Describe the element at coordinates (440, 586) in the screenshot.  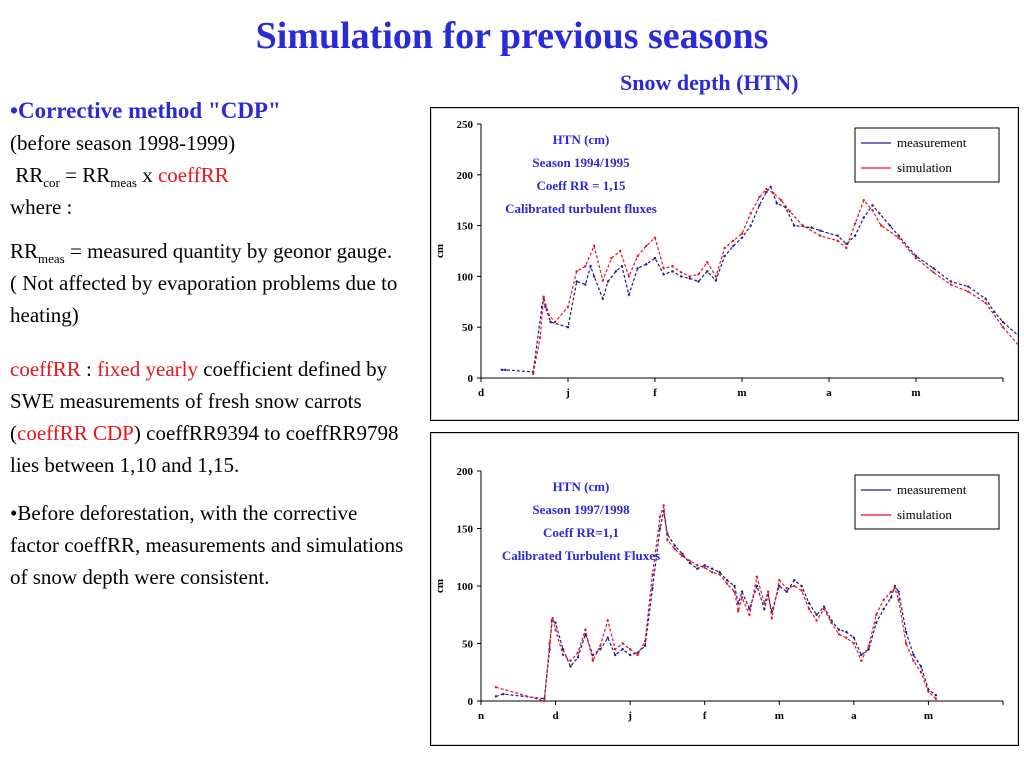
I see `y-axis-label: cm` at that location.